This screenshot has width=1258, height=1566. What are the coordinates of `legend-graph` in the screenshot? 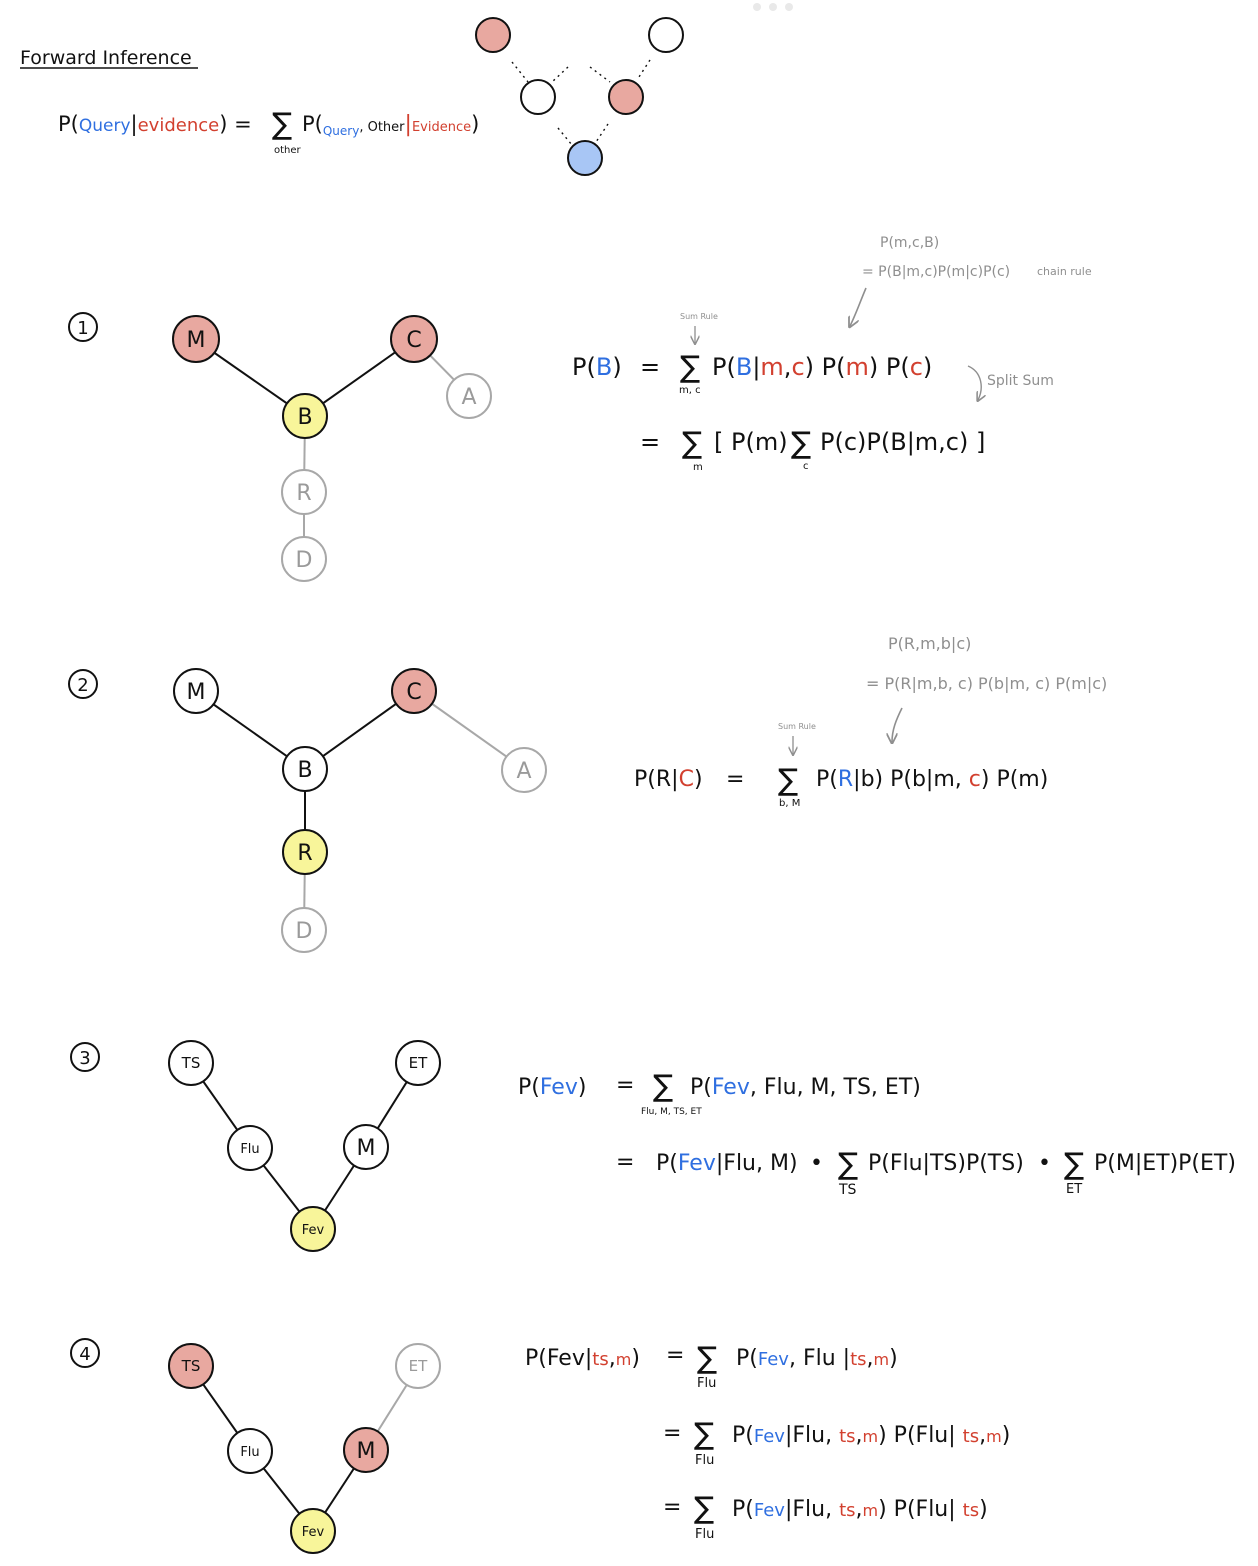 It's located at (579, 96).